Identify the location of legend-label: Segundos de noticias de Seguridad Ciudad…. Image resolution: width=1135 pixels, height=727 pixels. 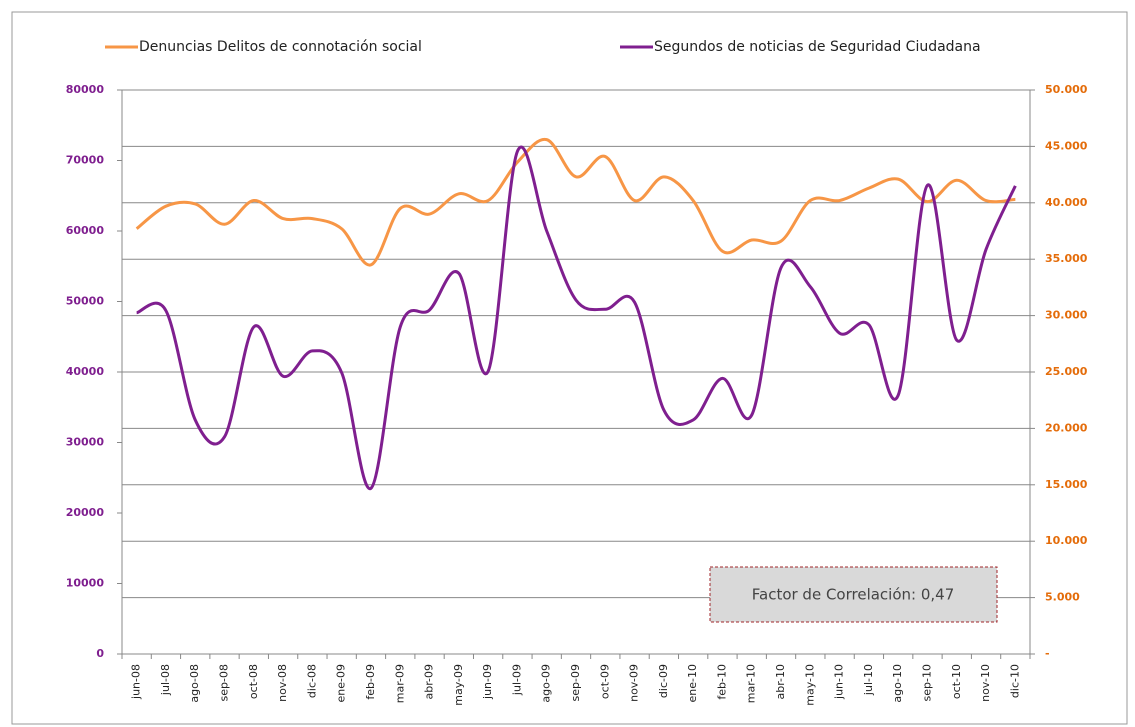
(817, 47).